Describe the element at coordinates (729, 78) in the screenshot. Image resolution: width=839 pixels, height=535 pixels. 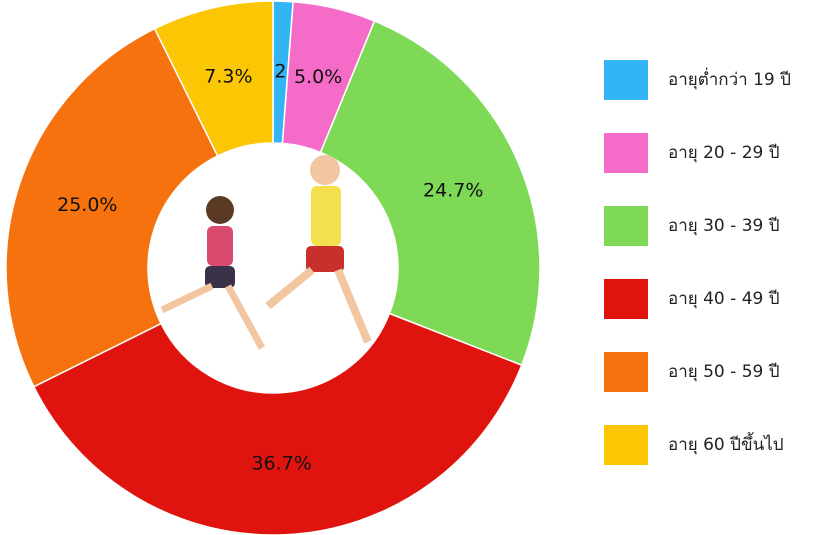
I see `legend-label: อายุต่ำกว่า 19 ปี` at that location.